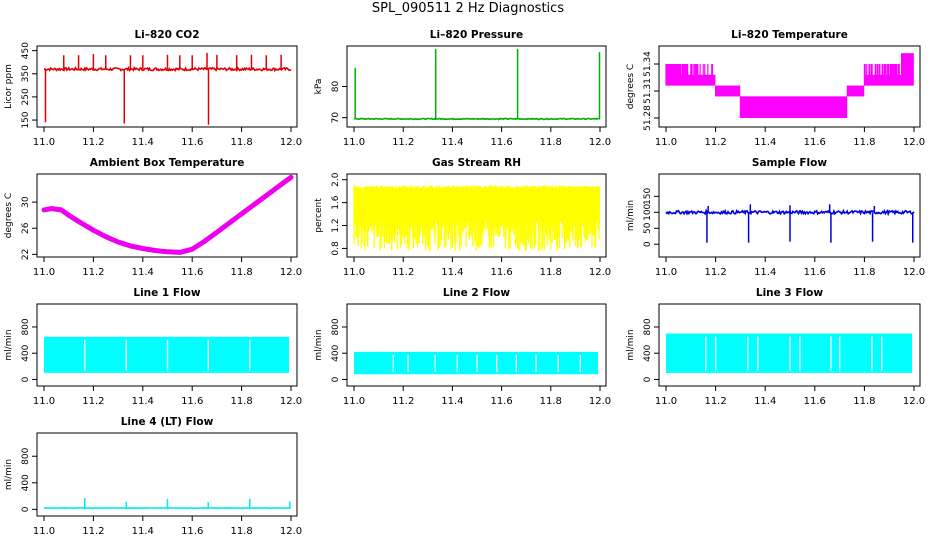 The height and width of the screenshot is (540, 936). I want to click on series-pressure, so click(477, 85).